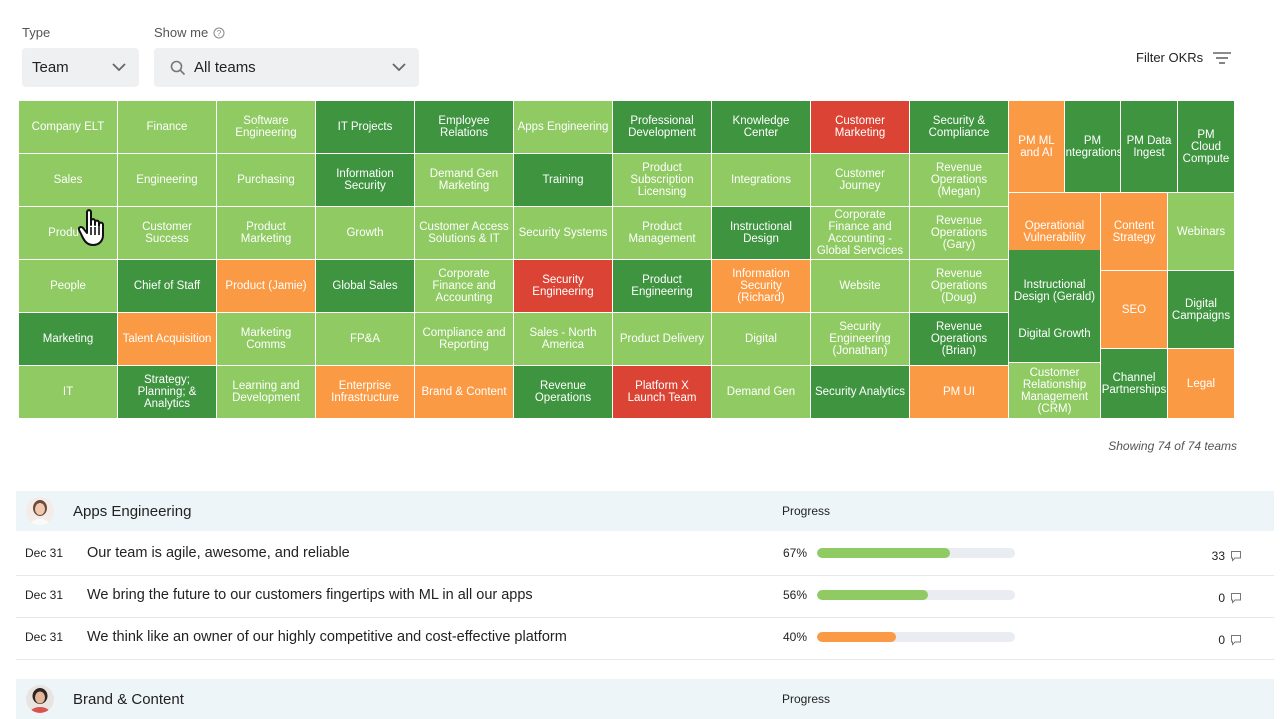  I want to click on team-tile: Finance, so click(167, 127).